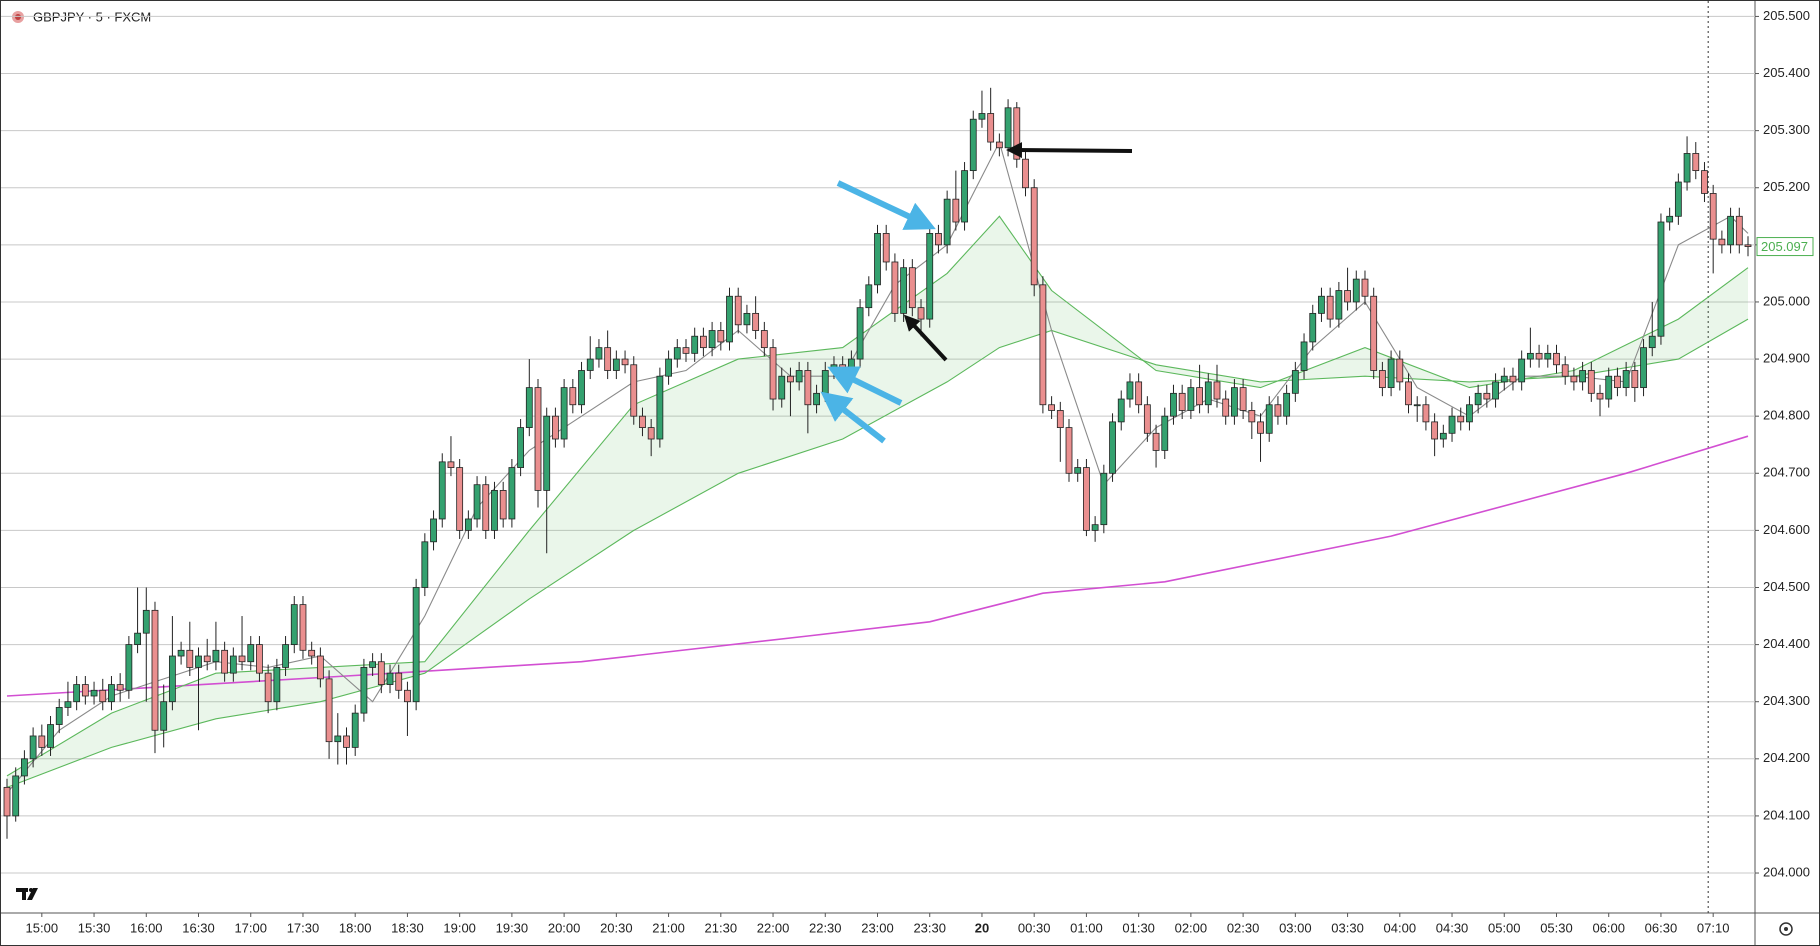 This screenshot has height=946, width=1820. Describe the element at coordinates (1661, 927) in the screenshot. I see `x-tick-label: 06:30` at that location.